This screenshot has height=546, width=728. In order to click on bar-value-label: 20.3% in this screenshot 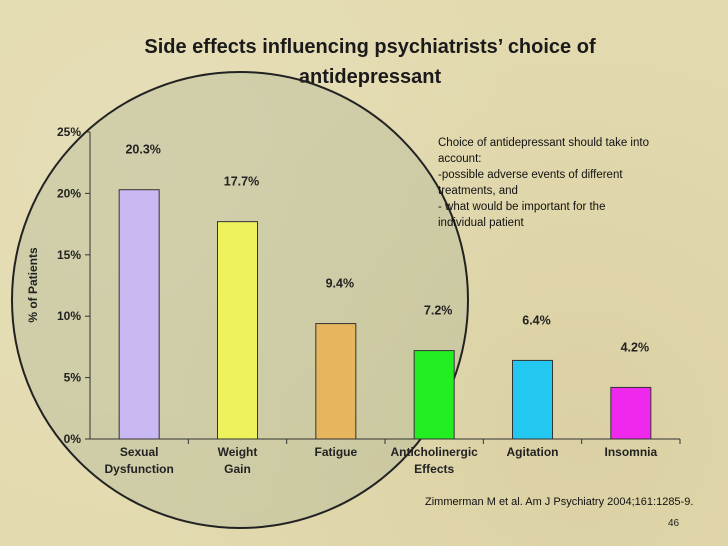, I will do `click(142, 150)`.